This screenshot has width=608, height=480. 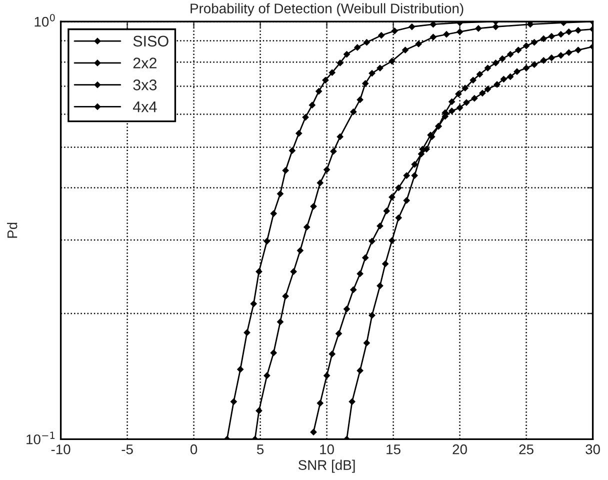 What do you see at coordinates (326, 466) in the screenshot?
I see `x-axis-title: SNR [dB]` at bounding box center [326, 466].